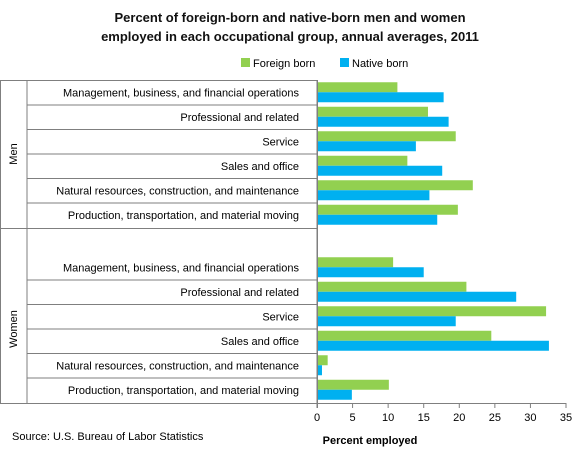 The height and width of the screenshot is (452, 580). Describe the element at coordinates (245, 62) in the screenshot. I see `legend-swatch-foreign-born` at that location.